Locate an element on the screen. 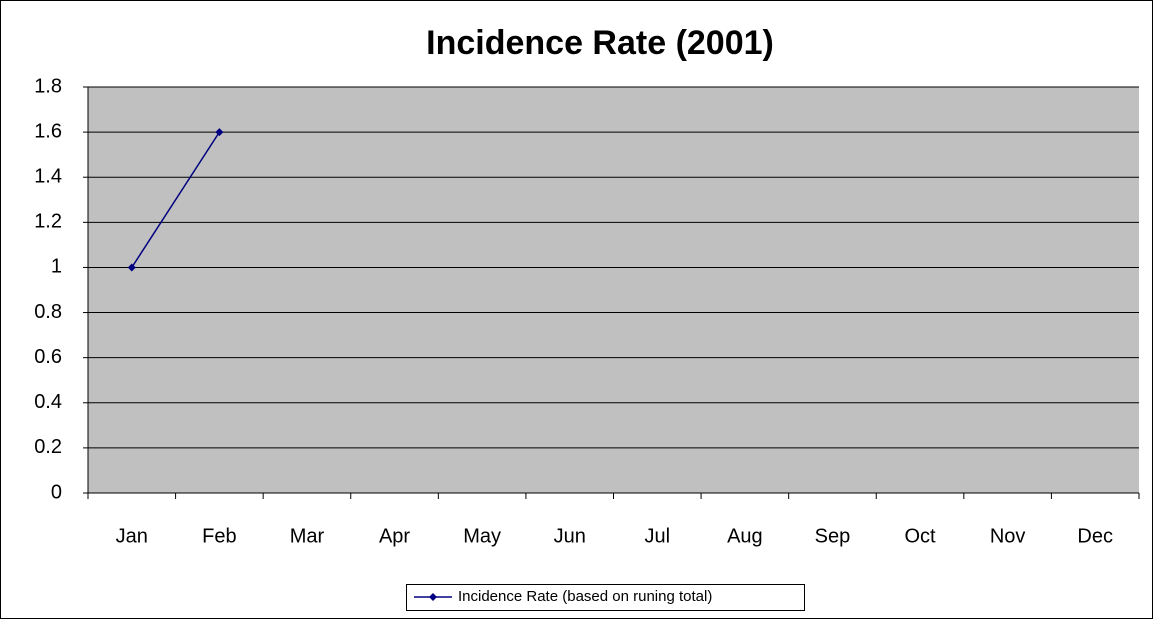  y-tick-label: 0.2 is located at coordinates (48, 447).